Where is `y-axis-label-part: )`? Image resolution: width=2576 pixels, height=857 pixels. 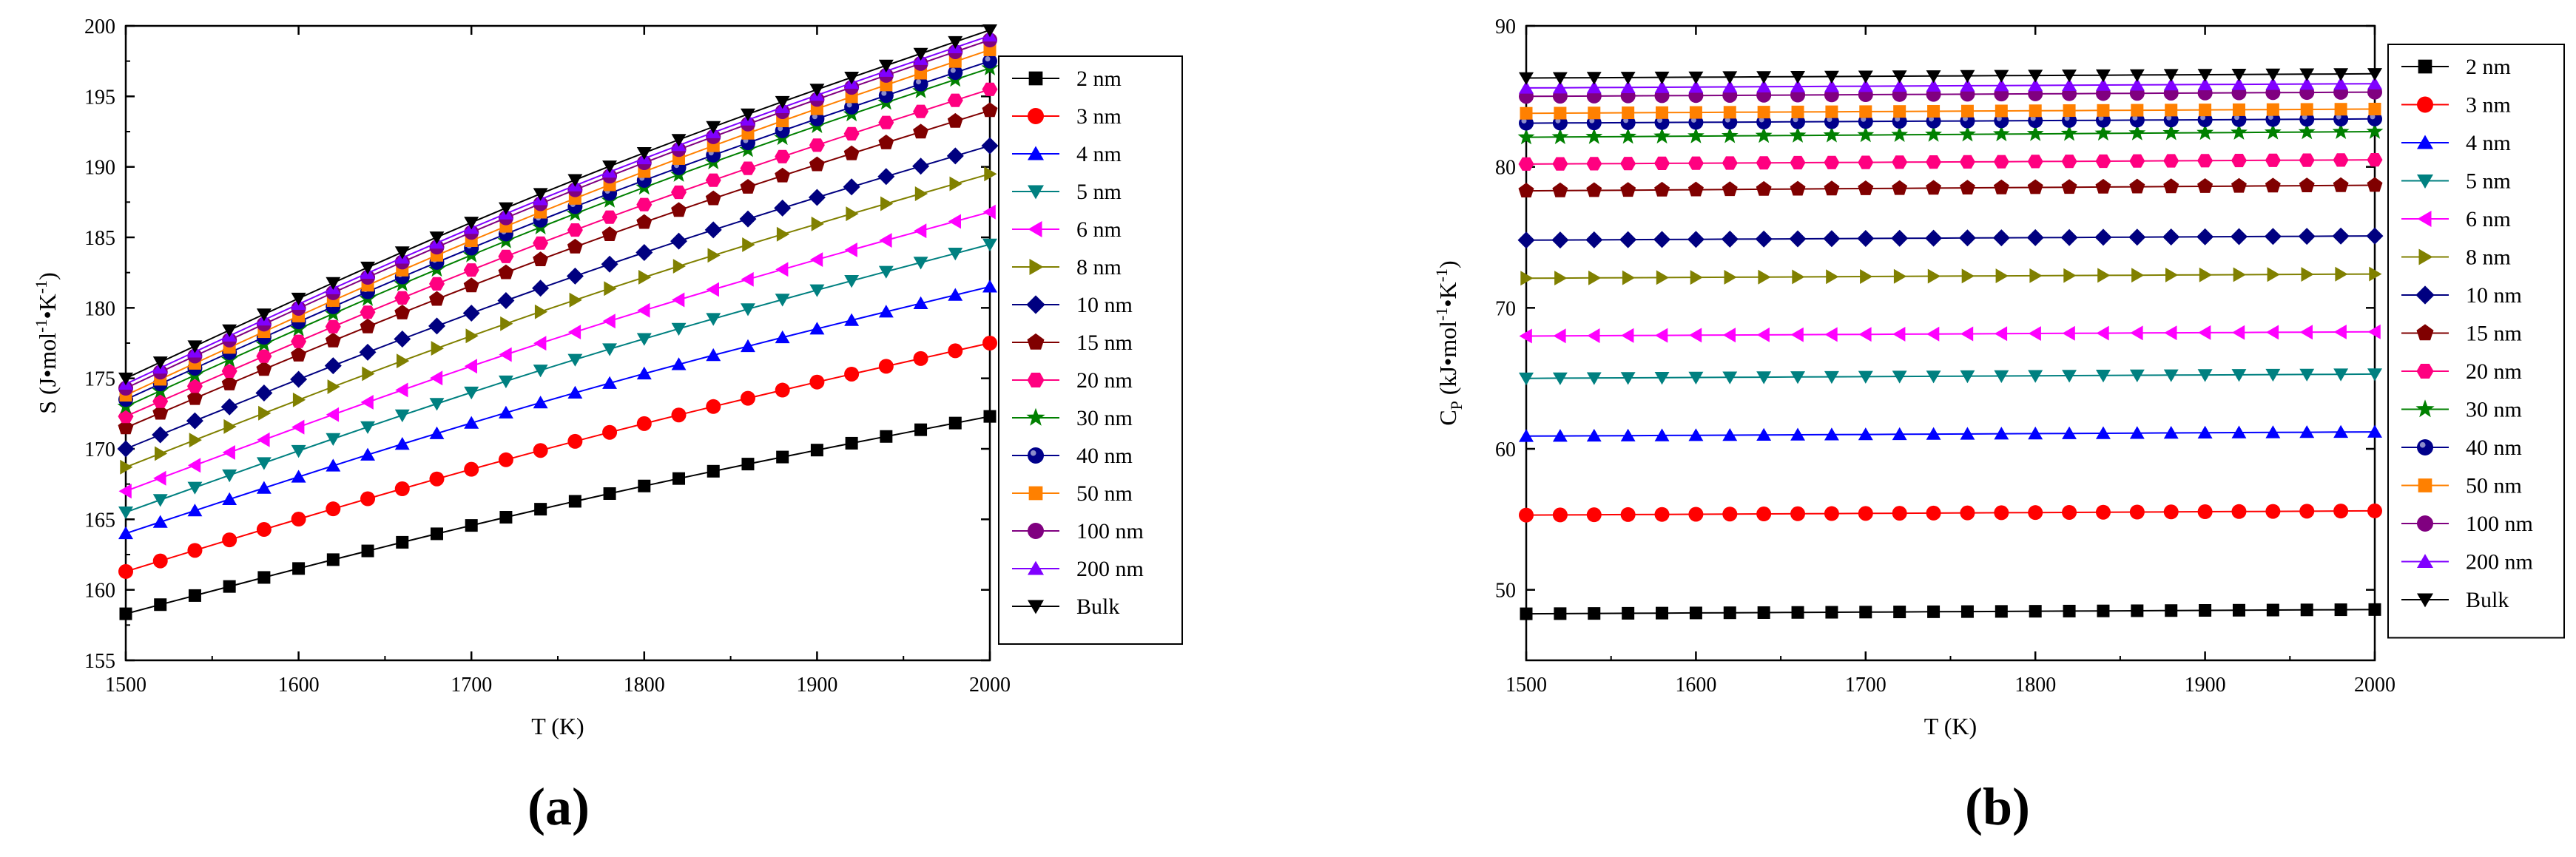
y-axis-label-part: ) is located at coordinates (47, 276).